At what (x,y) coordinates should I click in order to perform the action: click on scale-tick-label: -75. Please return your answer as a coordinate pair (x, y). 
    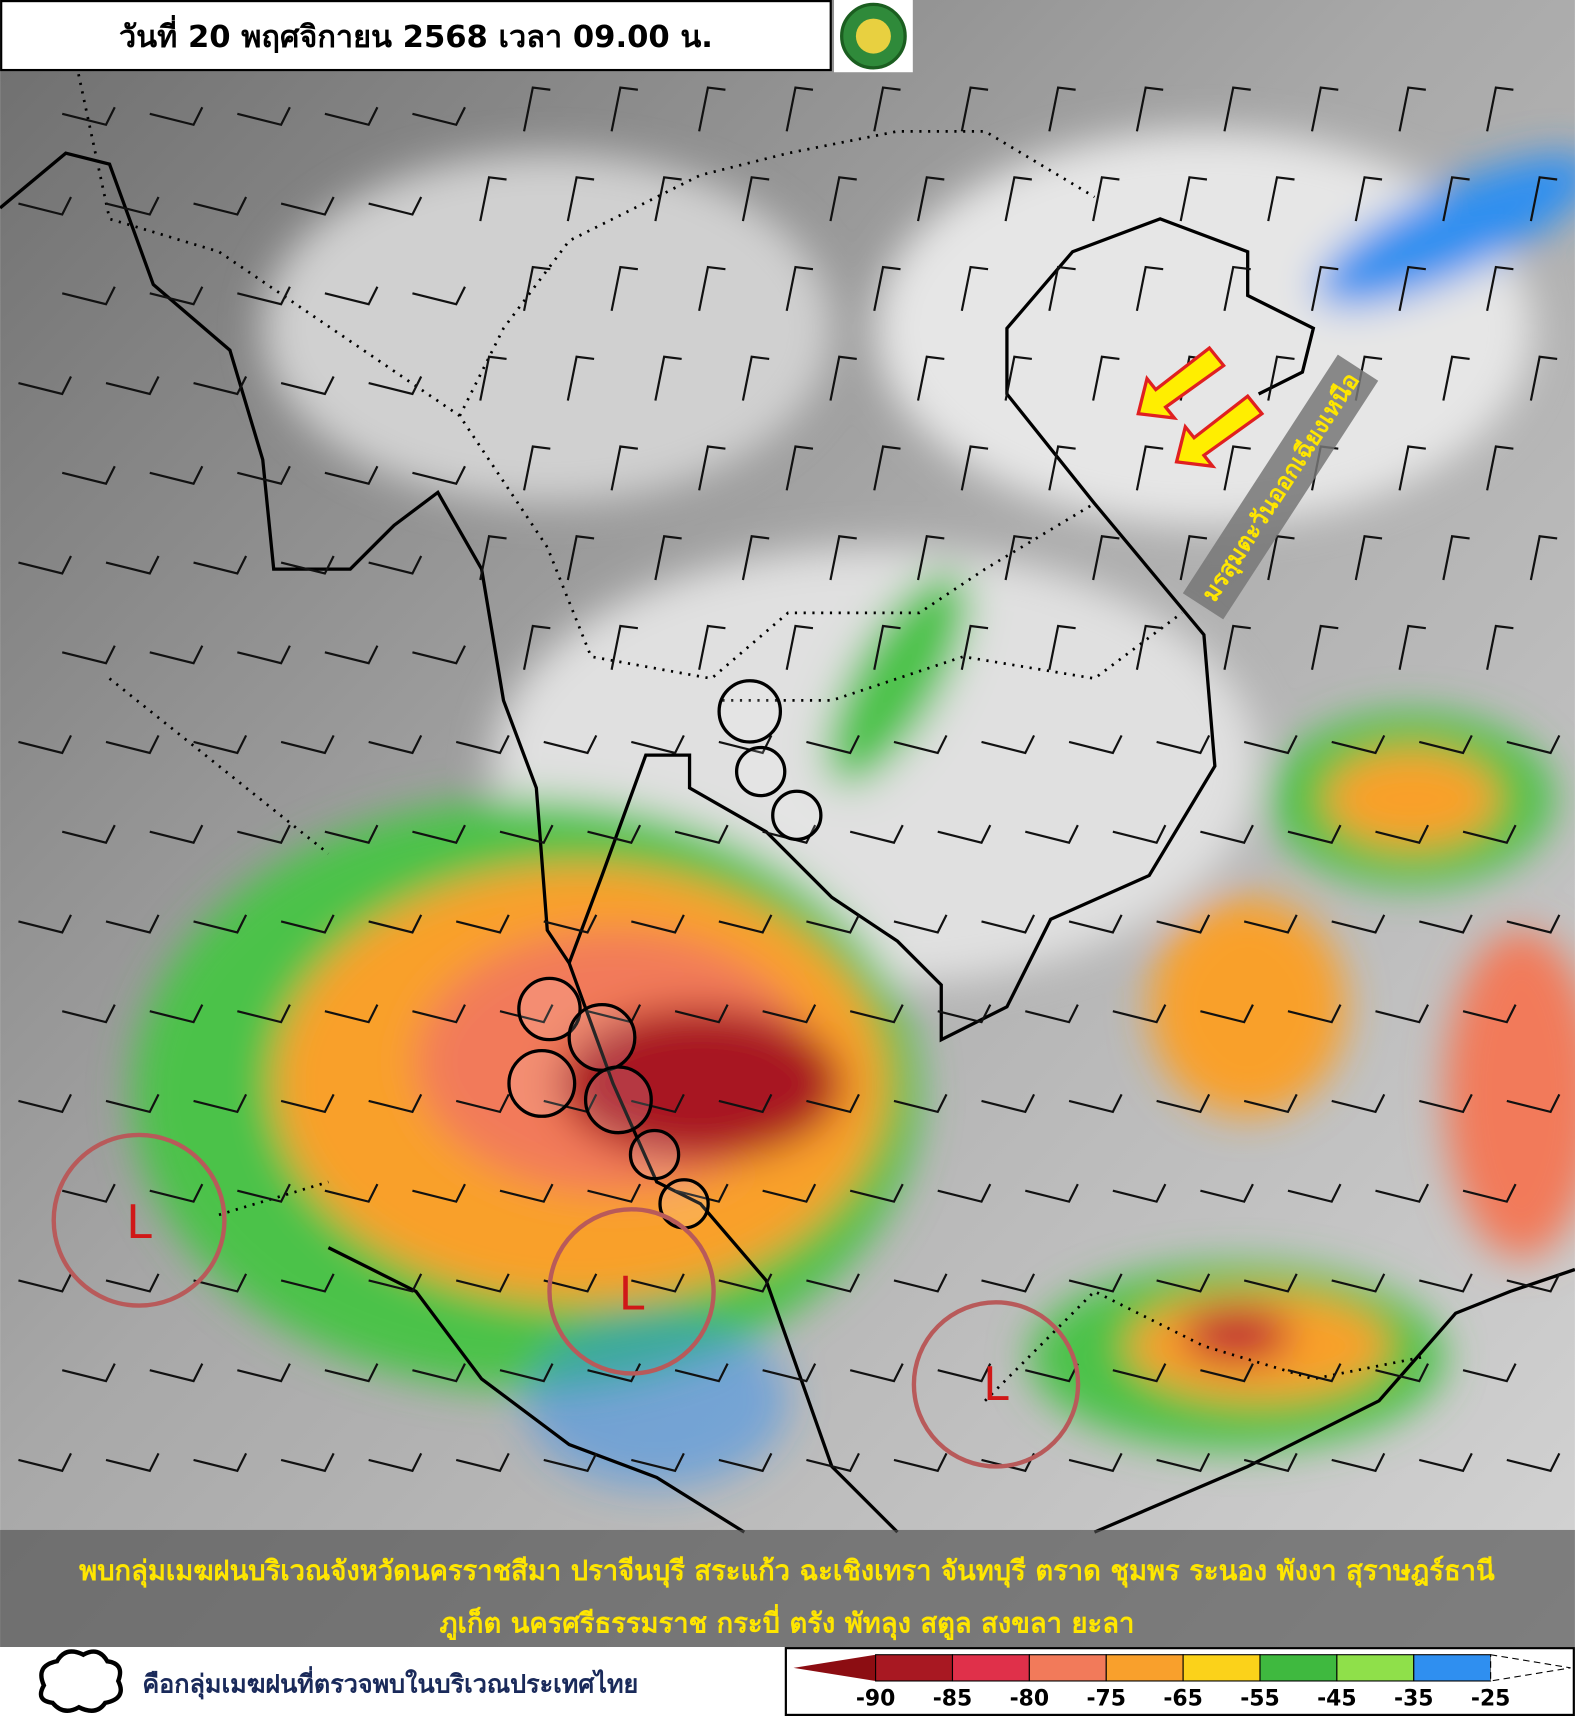
    Looking at the image, I should click on (1106, 1699).